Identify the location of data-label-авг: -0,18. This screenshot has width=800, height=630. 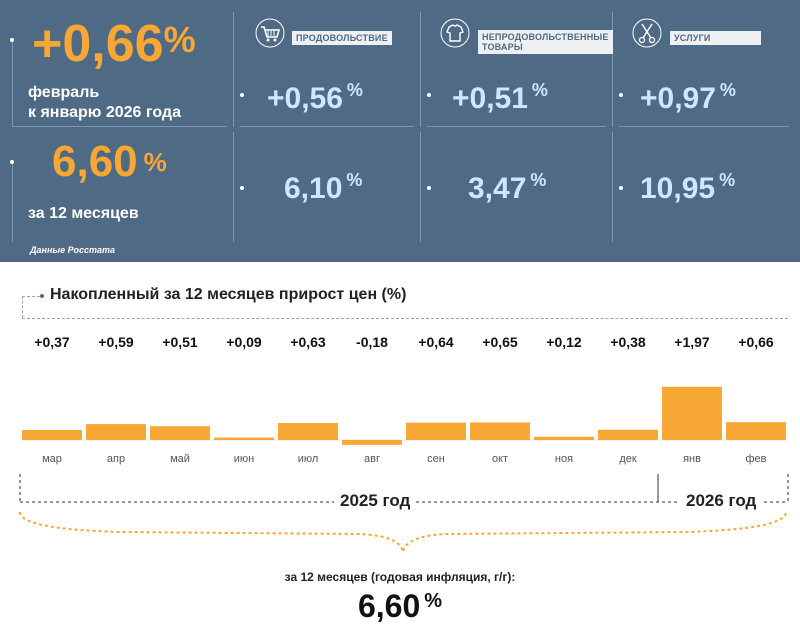
(372, 342).